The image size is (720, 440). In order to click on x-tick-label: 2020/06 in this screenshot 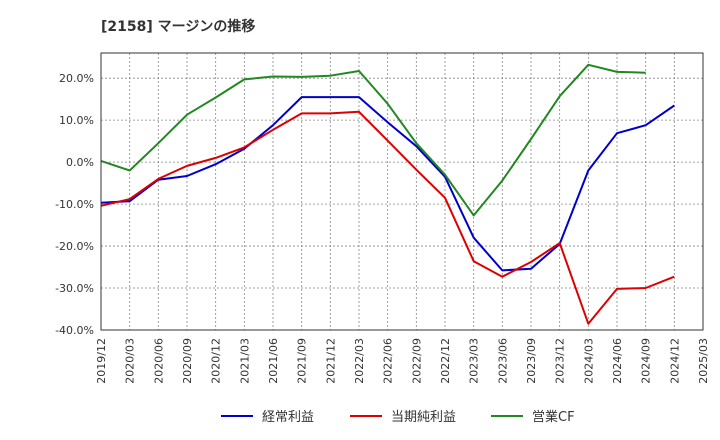, I will do `click(158, 361)`.